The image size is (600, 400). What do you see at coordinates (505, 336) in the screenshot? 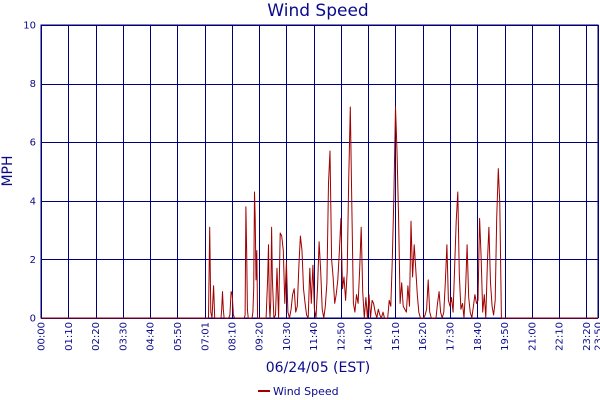
I see `x-tick-label: 19:50` at bounding box center [505, 336].